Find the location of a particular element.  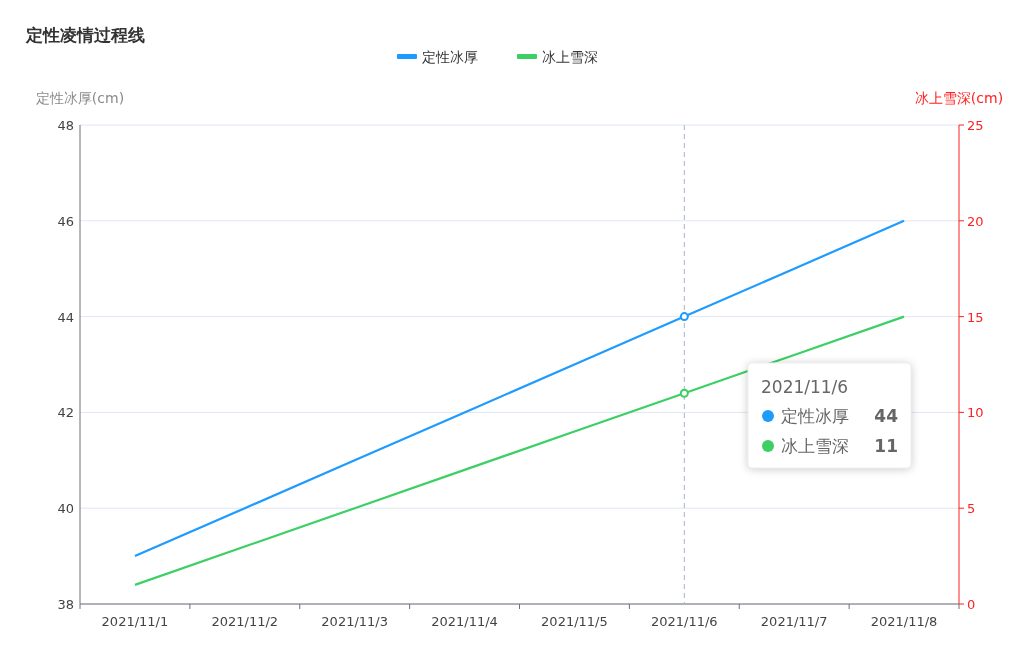

y-tick-label: 42 is located at coordinates (65, 413).